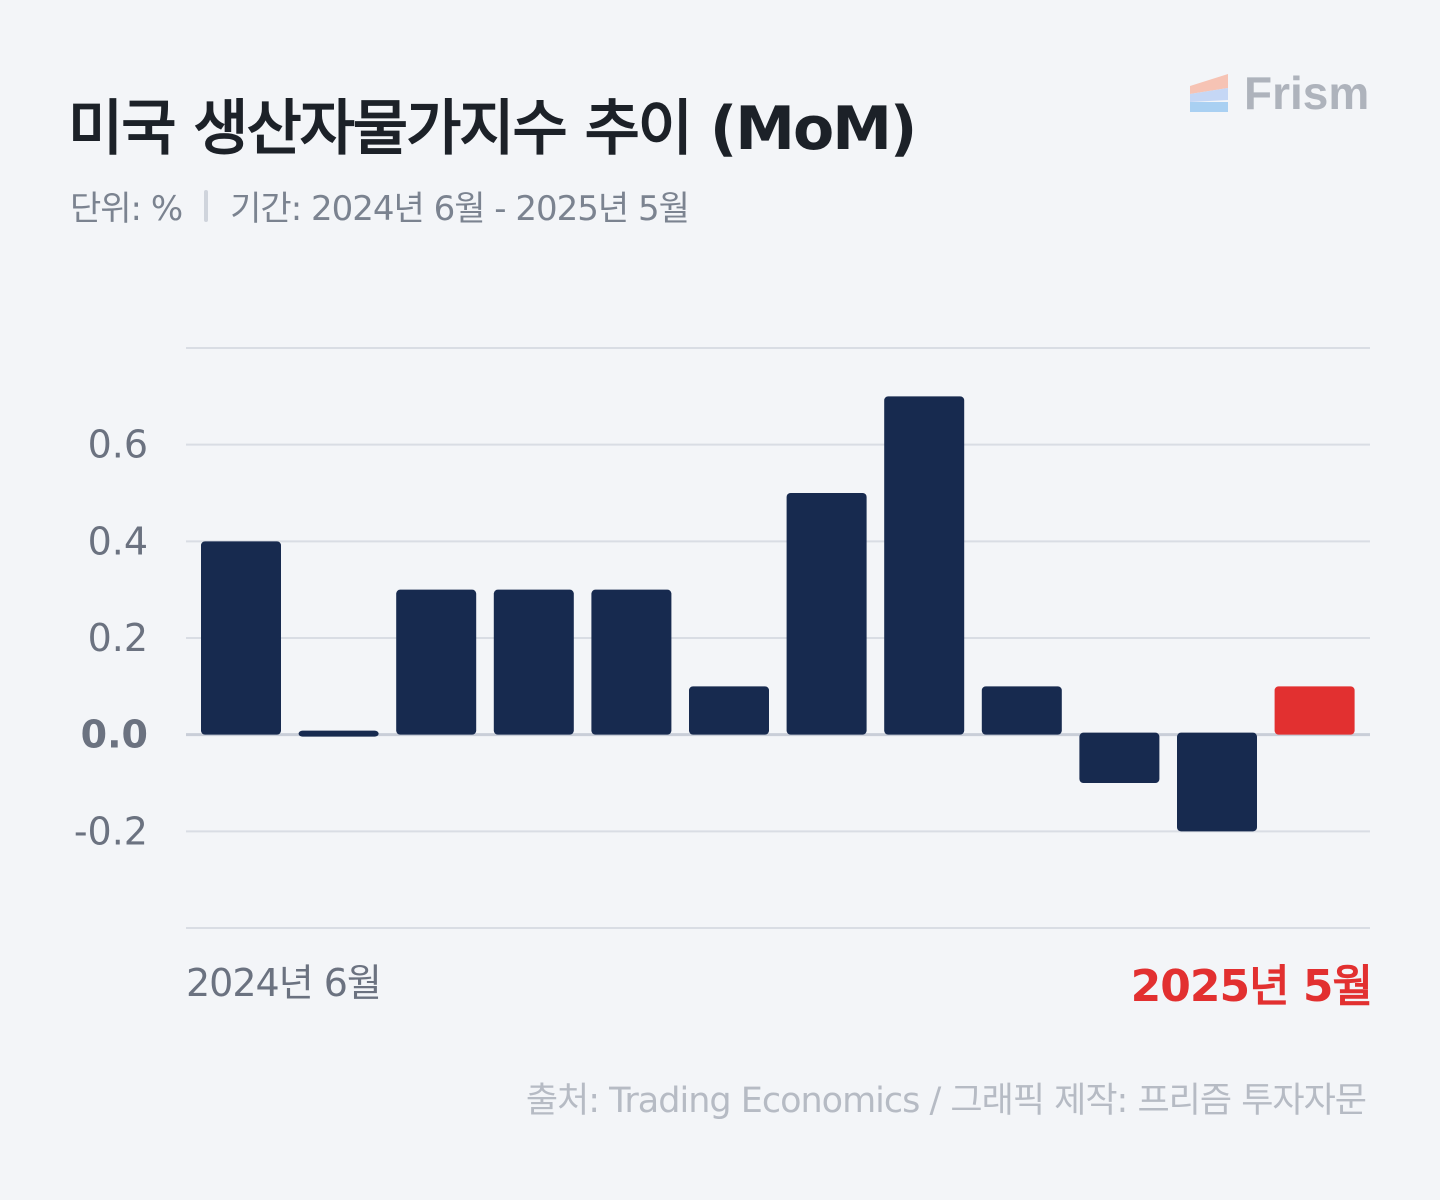 This screenshot has height=1200, width=1440. I want to click on chart-title: 미국 생산자물가지수 추이 (MoM), so click(492, 129).